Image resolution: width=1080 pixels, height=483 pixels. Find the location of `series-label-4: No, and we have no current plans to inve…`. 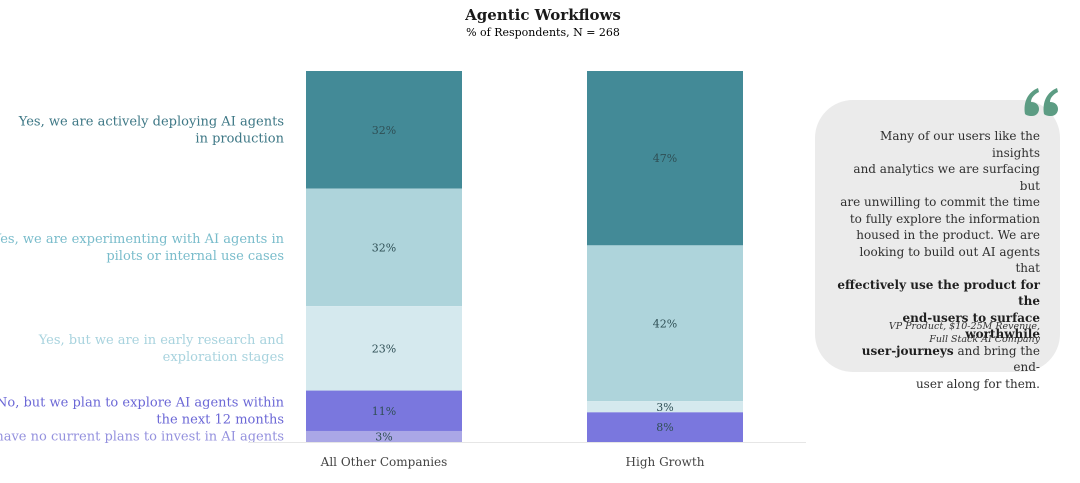

series-label-4: No, and we have no current plans to inve… is located at coordinates (142, 436).